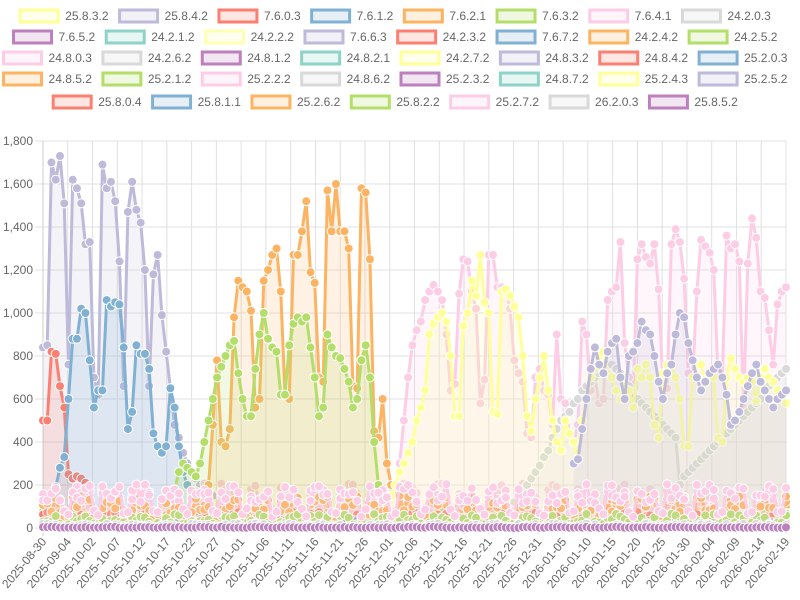 Image resolution: width=800 pixels, height=600 pixels. I want to click on legend-item: 24.2.1.2, so click(149, 37).